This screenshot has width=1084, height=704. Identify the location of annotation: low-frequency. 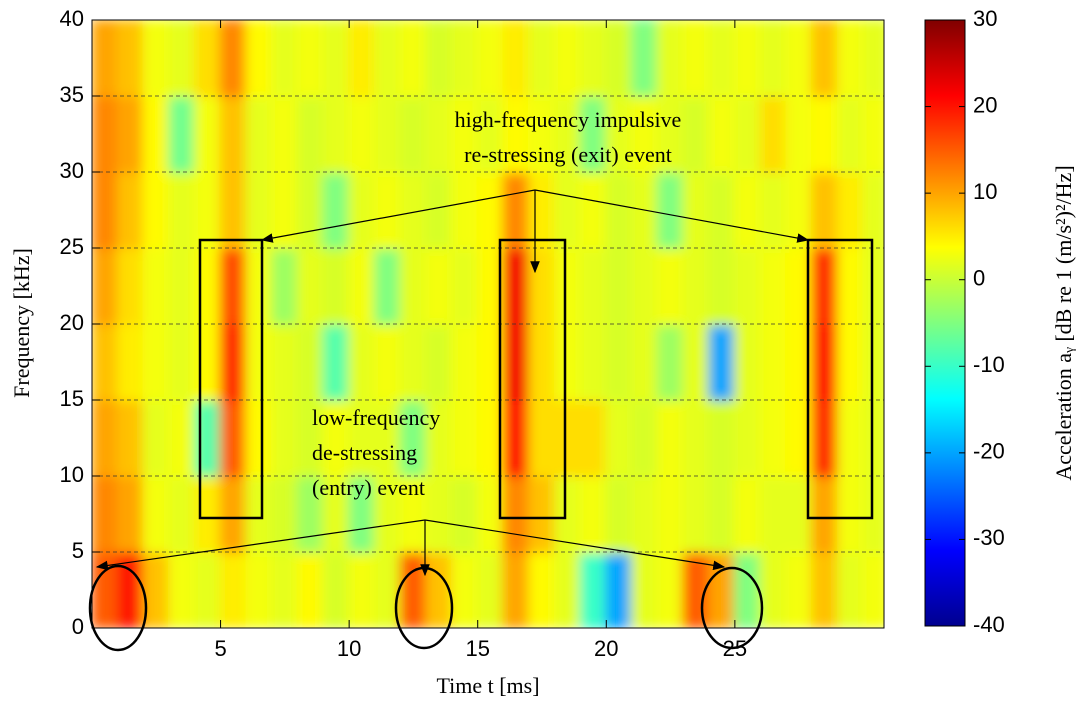
(376, 417).